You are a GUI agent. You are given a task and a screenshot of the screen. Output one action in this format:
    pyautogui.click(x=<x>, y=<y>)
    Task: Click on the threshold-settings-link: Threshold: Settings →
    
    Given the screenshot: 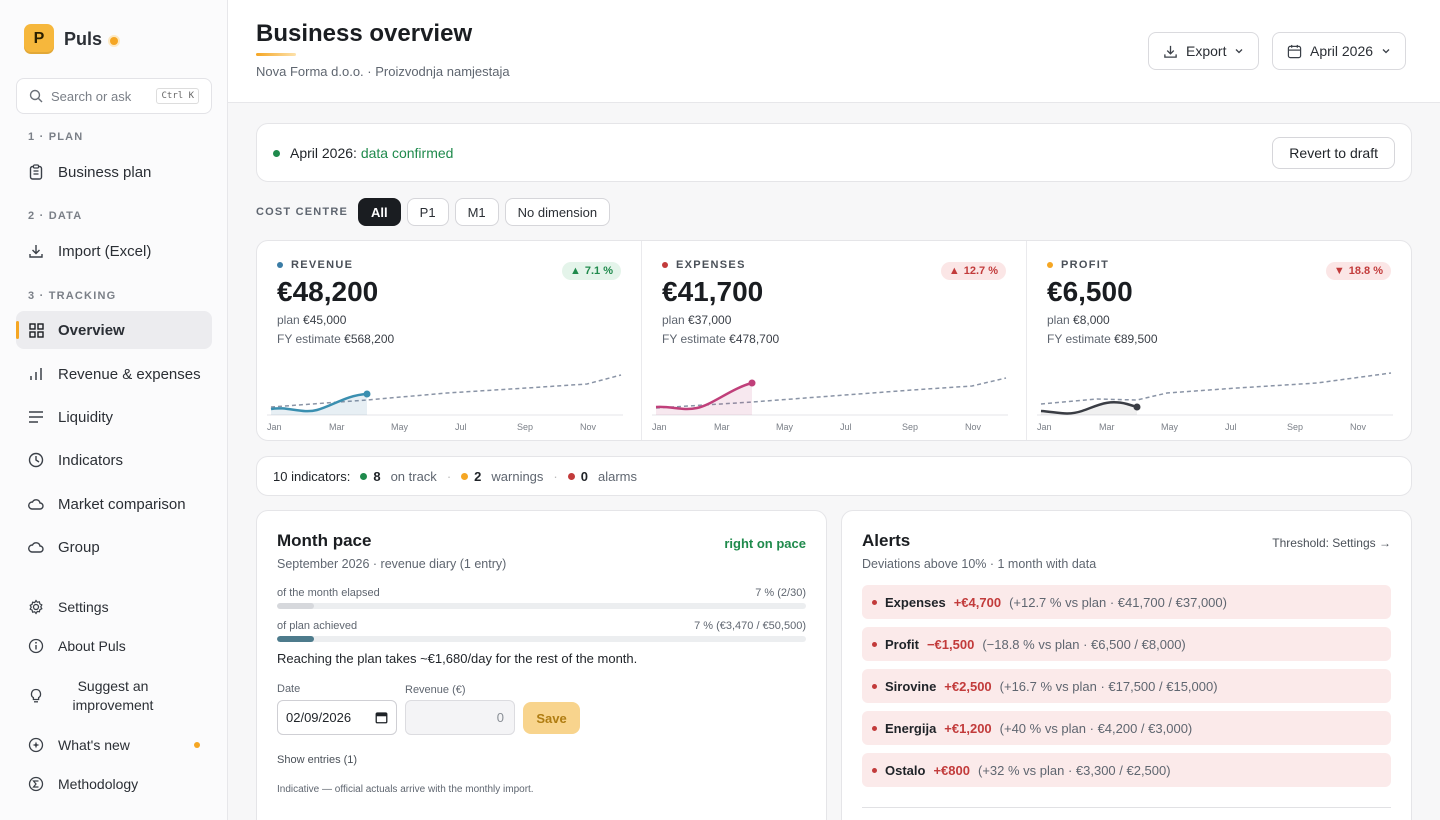 What is the action you would take?
    pyautogui.click(x=1331, y=543)
    